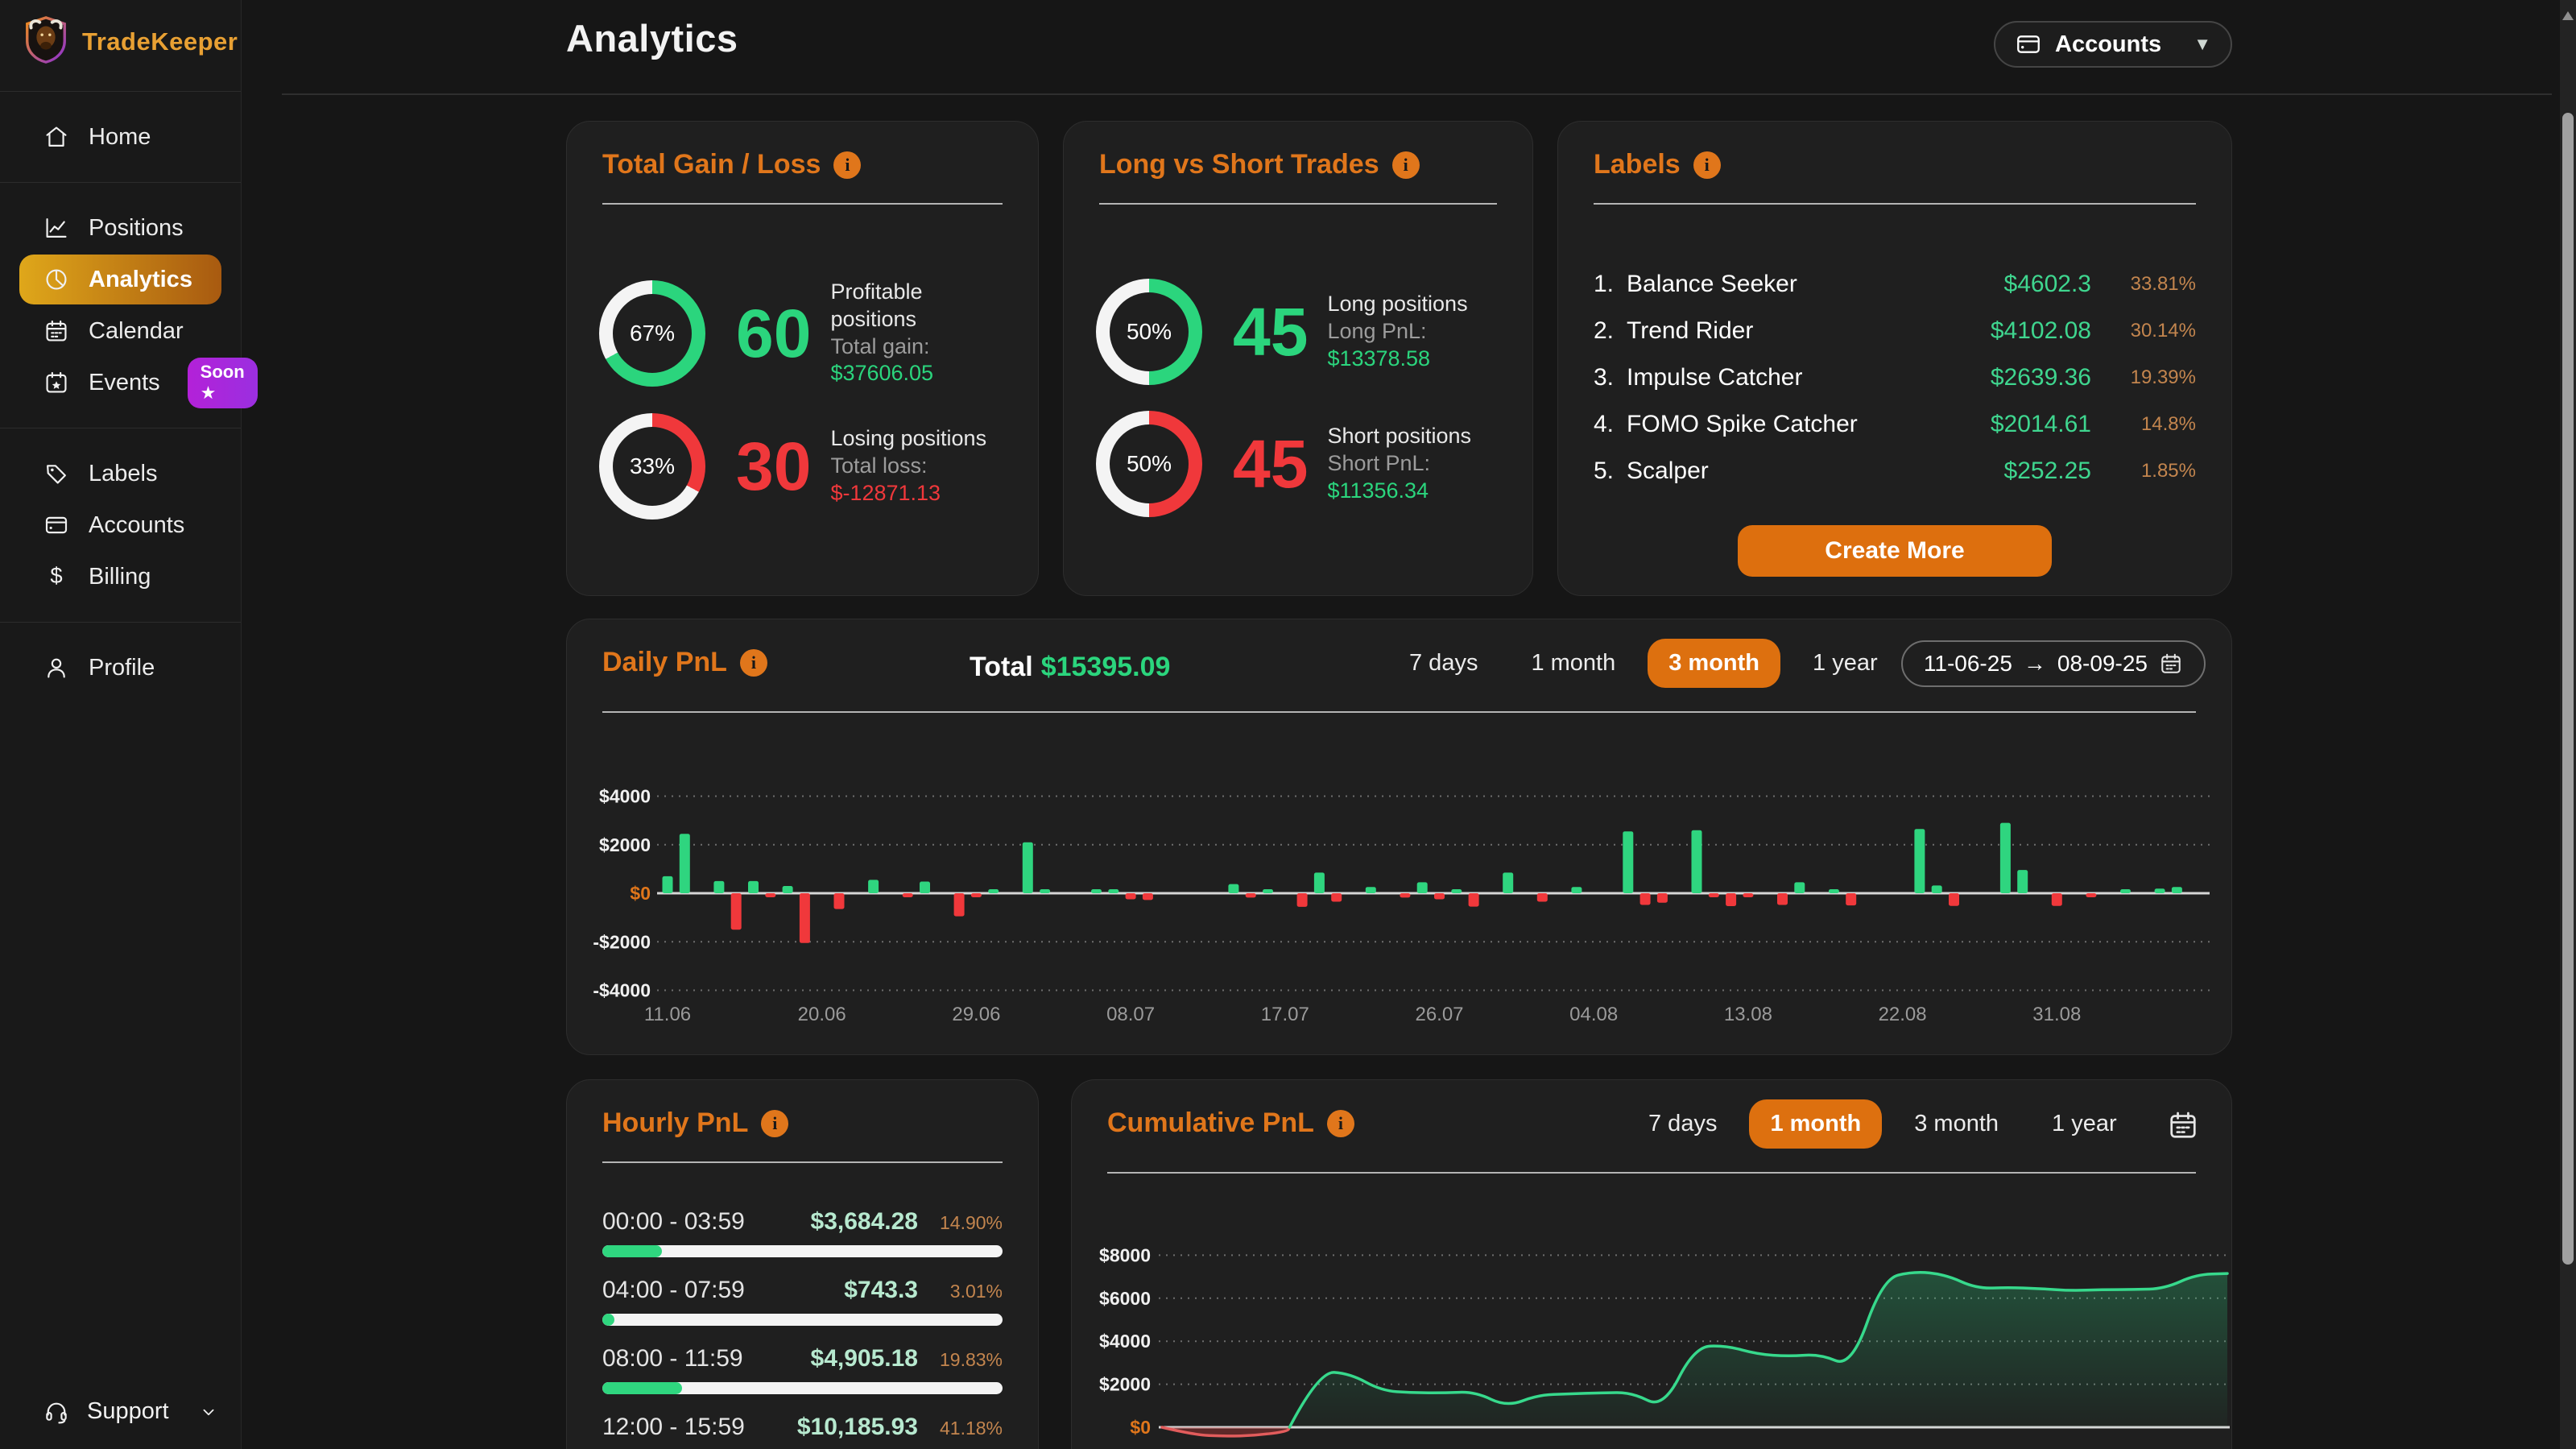 The width and height of the screenshot is (2576, 1449). Describe the element at coordinates (674, 1290) in the screenshot. I see `hourly-range: 04:00 - 07:59` at that location.